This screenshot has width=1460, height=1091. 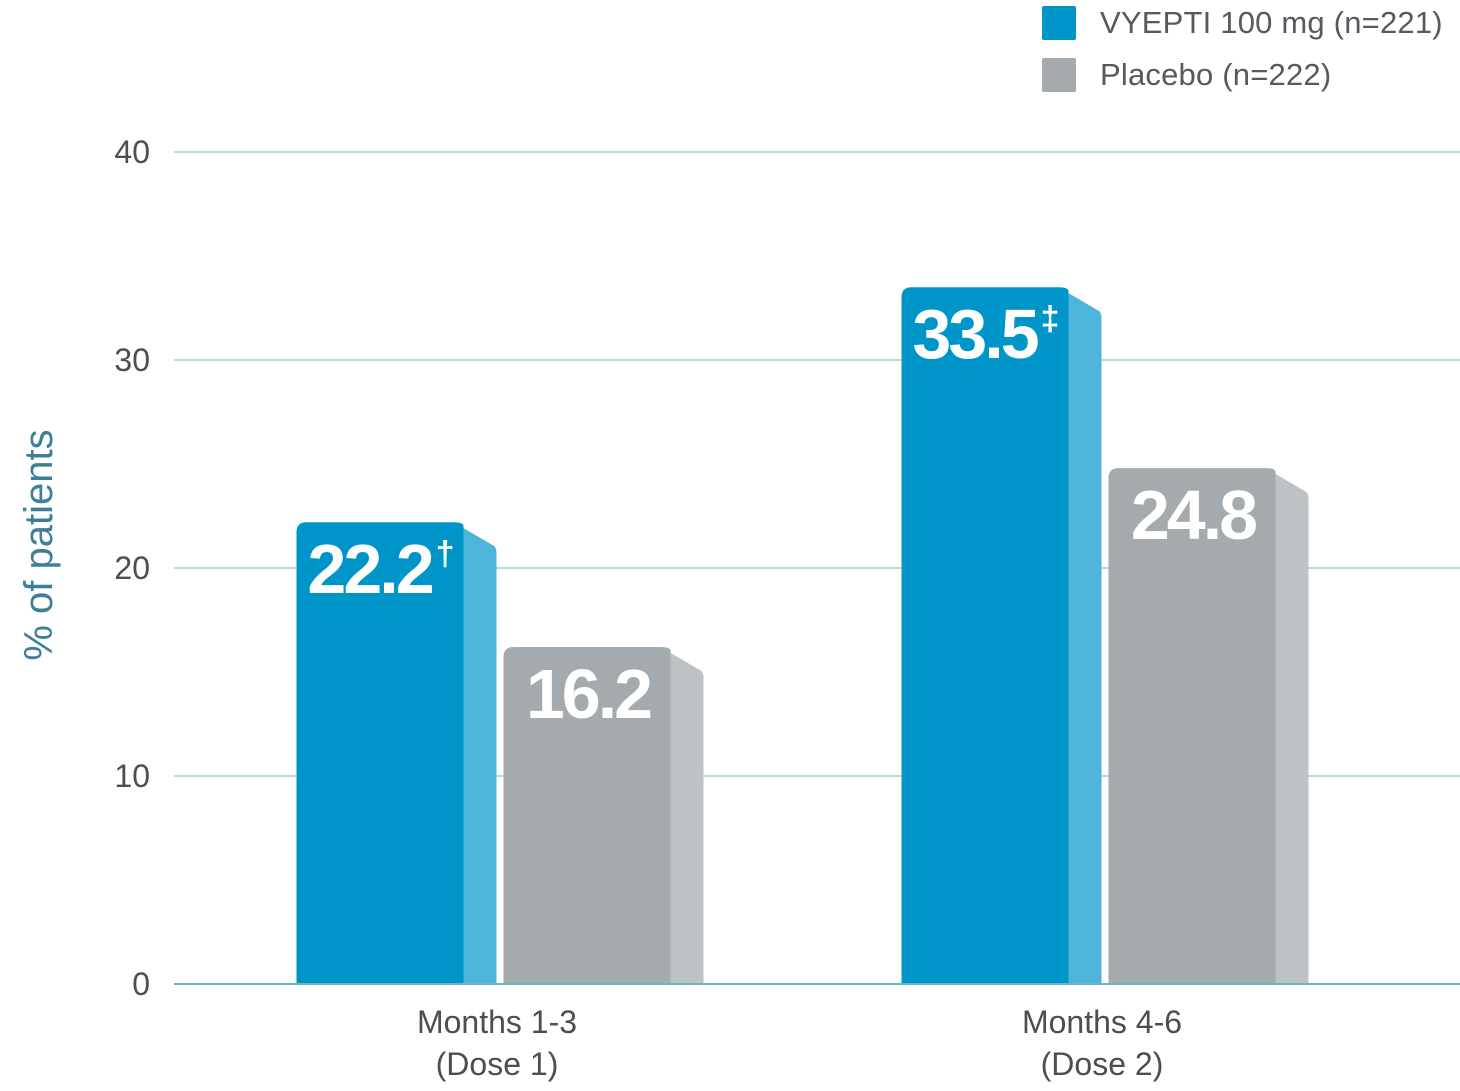 What do you see at coordinates (132, 152) in the screenshot?
I see `y-tick-label: 40` at bounding box center [132, 152].